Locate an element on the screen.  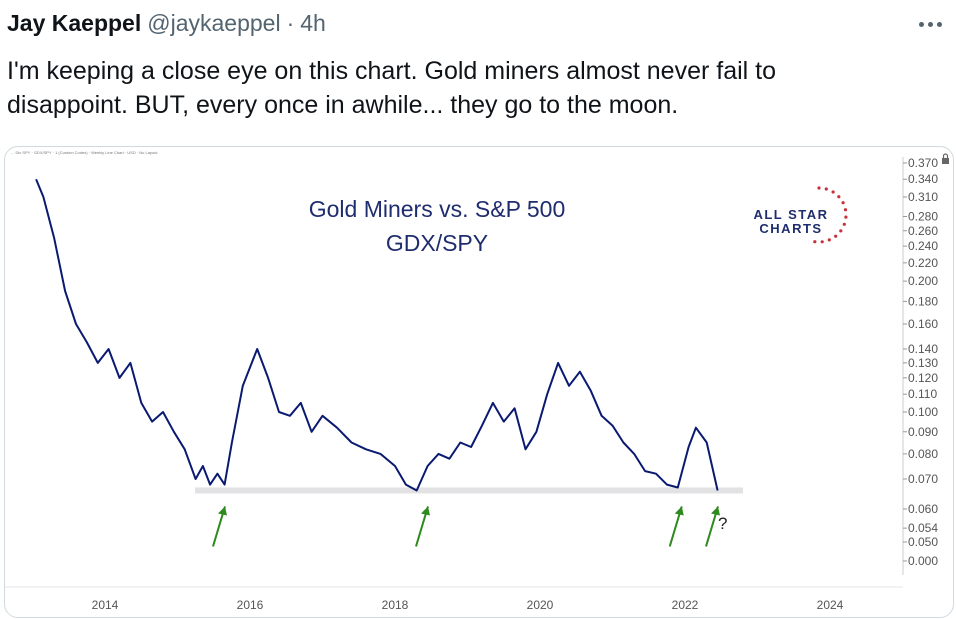
x-tick-label: 2020 is located at coordinates (540, 605).